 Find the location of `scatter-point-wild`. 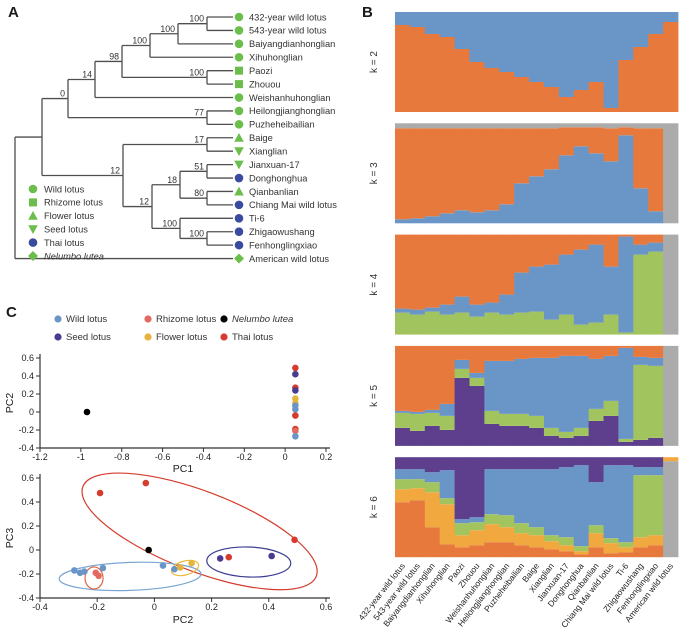

scatter-point-wild is located at coordinates (84, 571).